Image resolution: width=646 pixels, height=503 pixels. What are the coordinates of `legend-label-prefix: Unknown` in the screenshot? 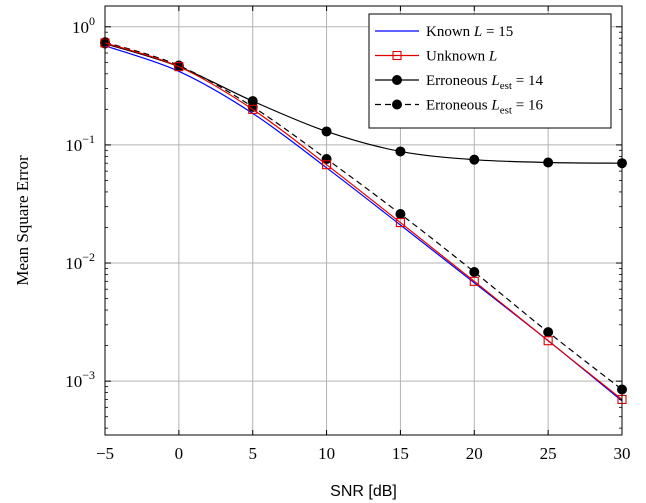 It's located at (457, 57).